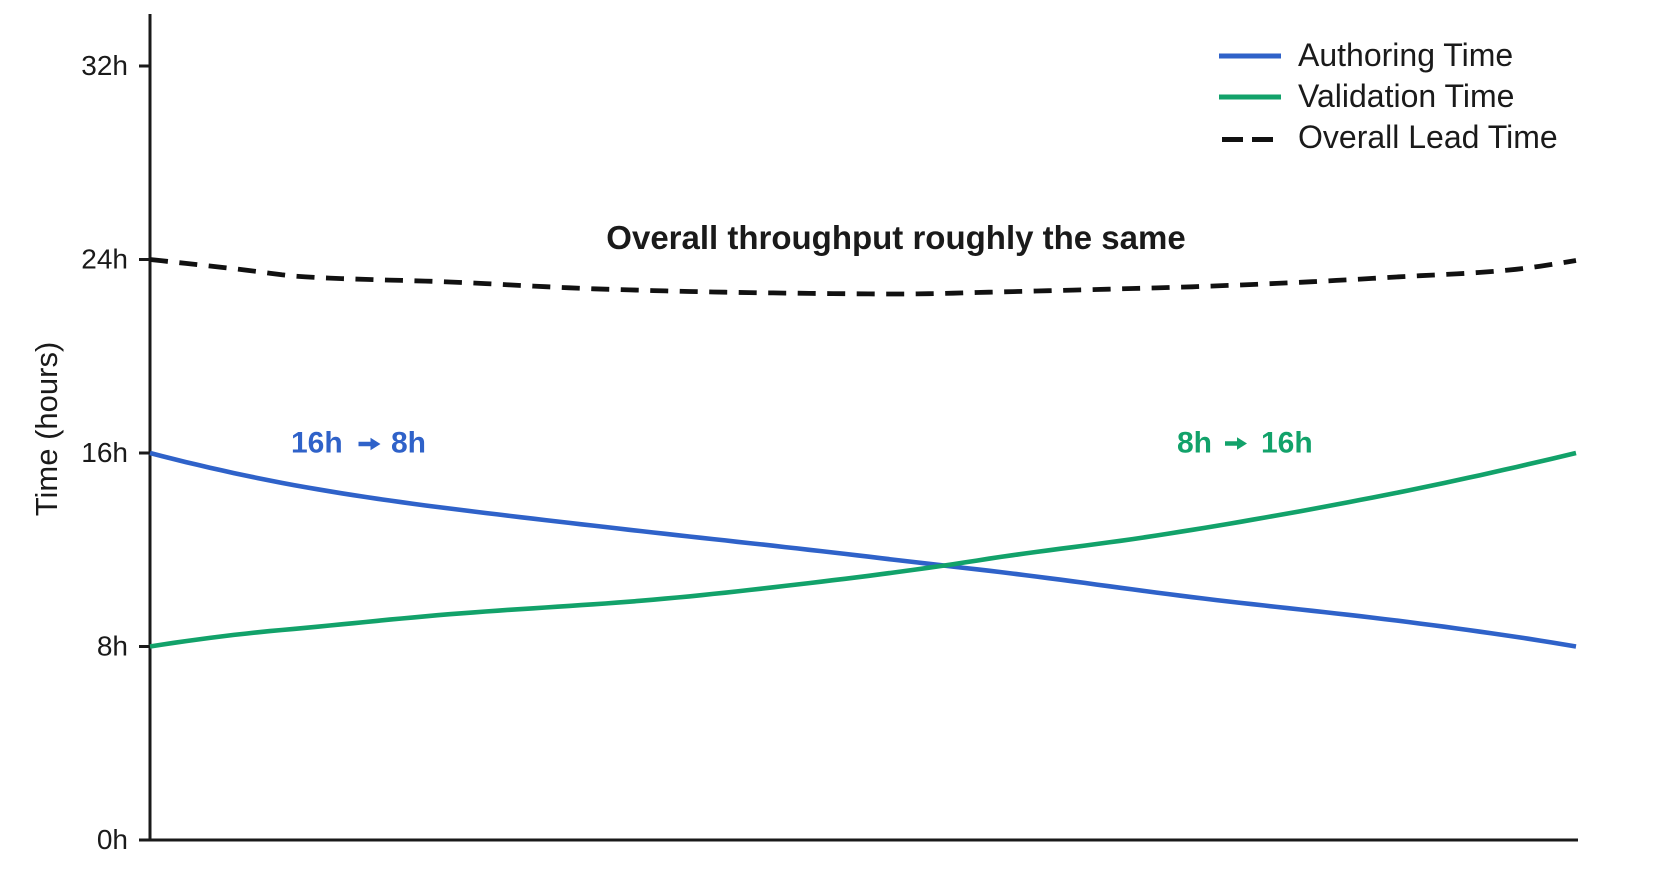  I want to click on svg-text: 24h, so click(104, 259).